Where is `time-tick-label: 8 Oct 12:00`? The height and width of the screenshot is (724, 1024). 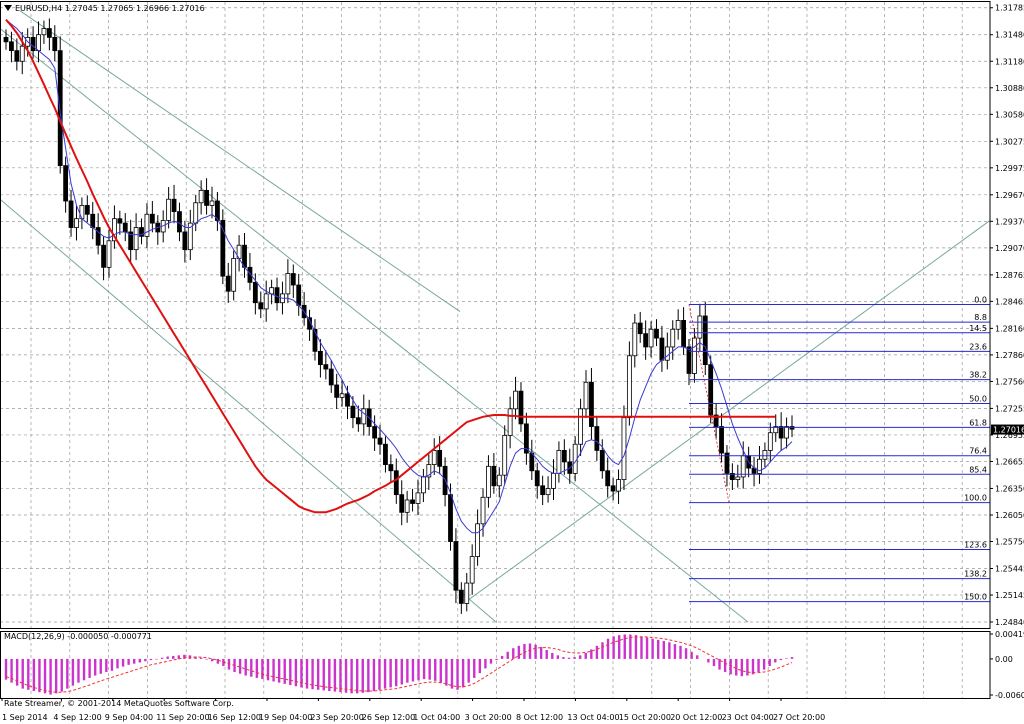 time-tick-label: 8 Oct 12:00 is located at coordinates (539, 717).